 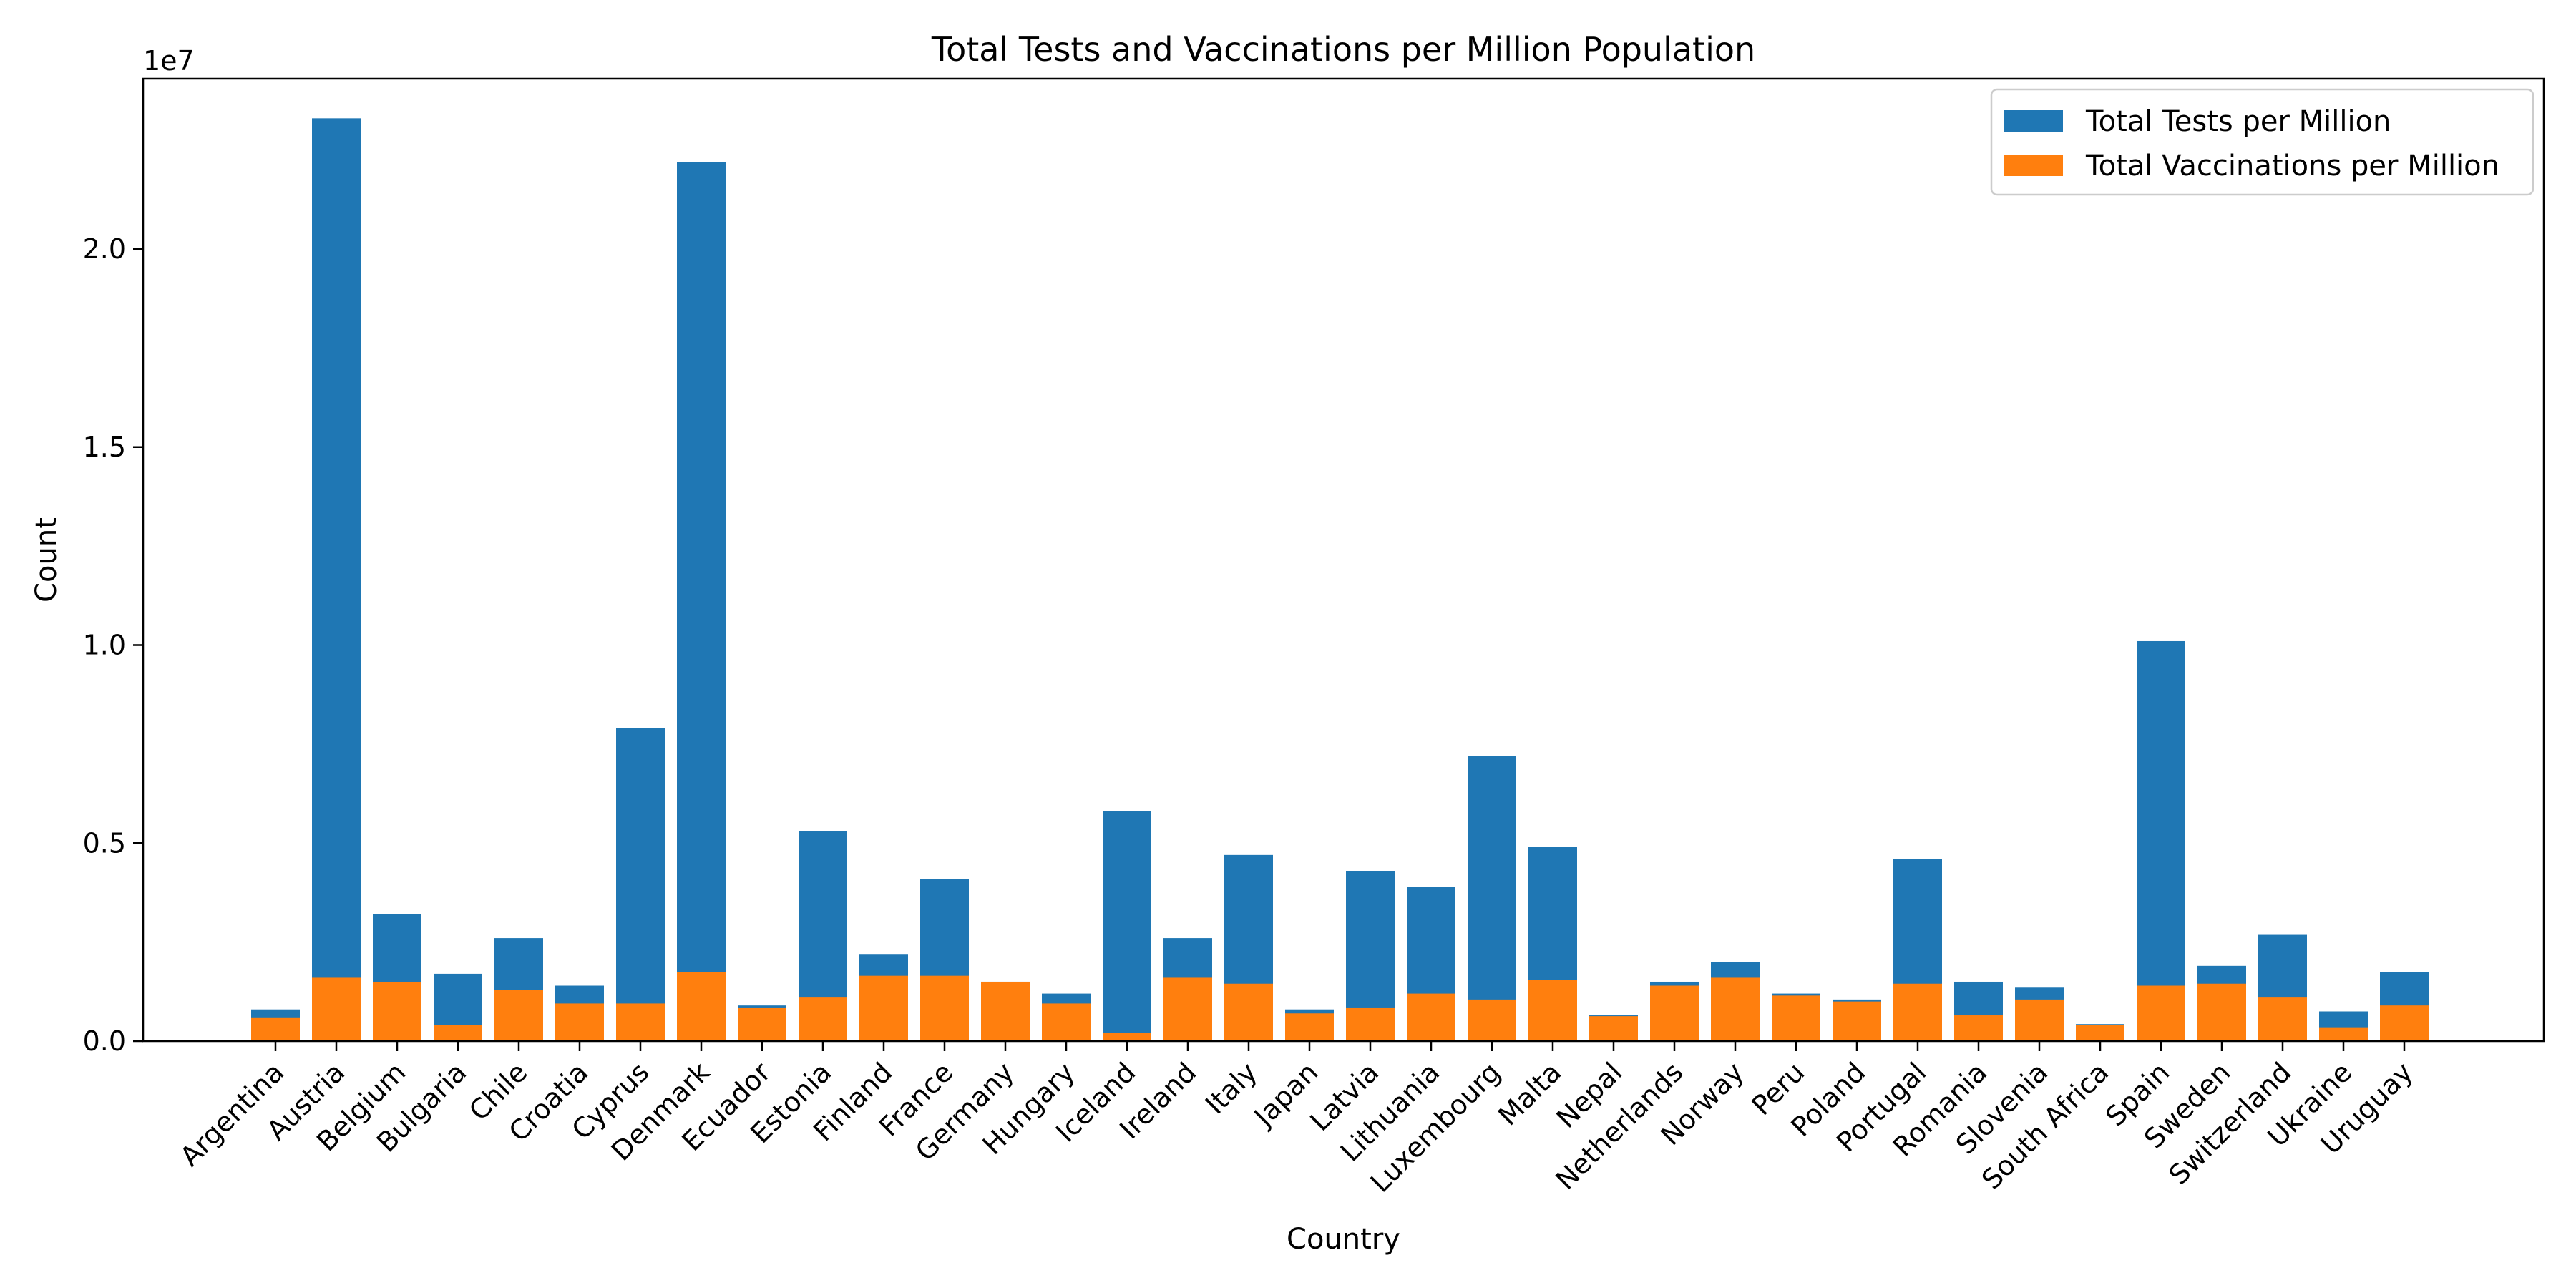 What do you see at coordinates (2238, 122) in the screenshot?
I see `legend-label-tests: Total Tests per Million` at bounding box center [2238, 122].